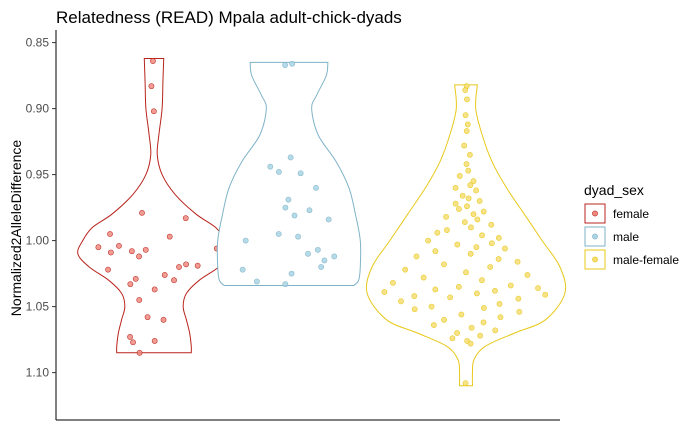  I want to click on y-tick-label: 1.05, so click(38, 307).